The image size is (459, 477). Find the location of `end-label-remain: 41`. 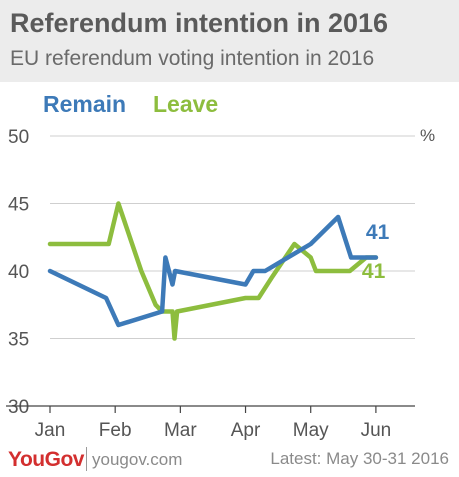

end-label-remain: 41 is located at coordinates (378, 232).